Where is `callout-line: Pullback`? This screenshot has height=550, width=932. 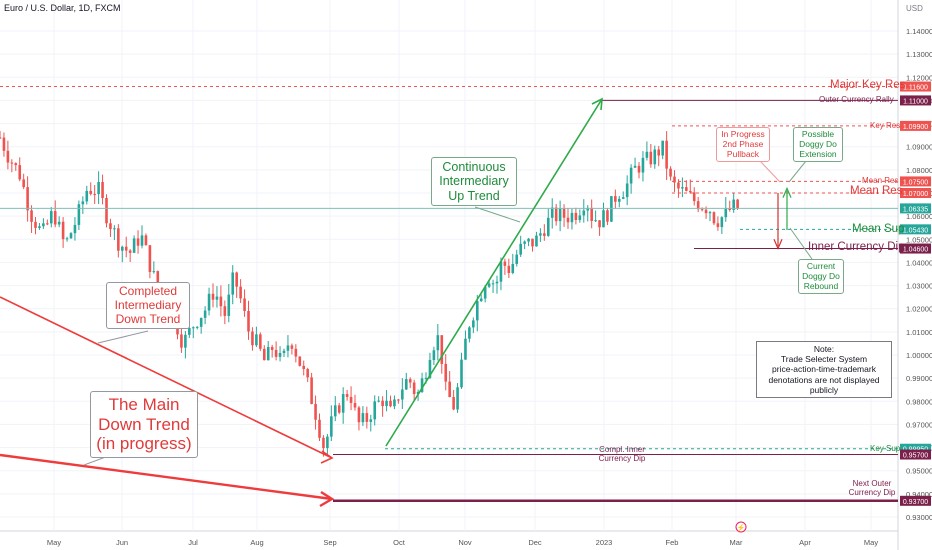 callout-line: Pullback is located at coordinates (743, 153).